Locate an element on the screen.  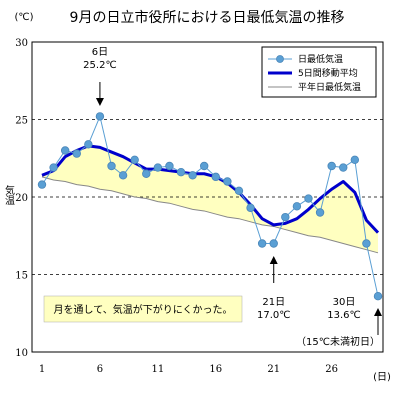
annotation-note: （15℃未満初日） is located at coordinates (338, 341).